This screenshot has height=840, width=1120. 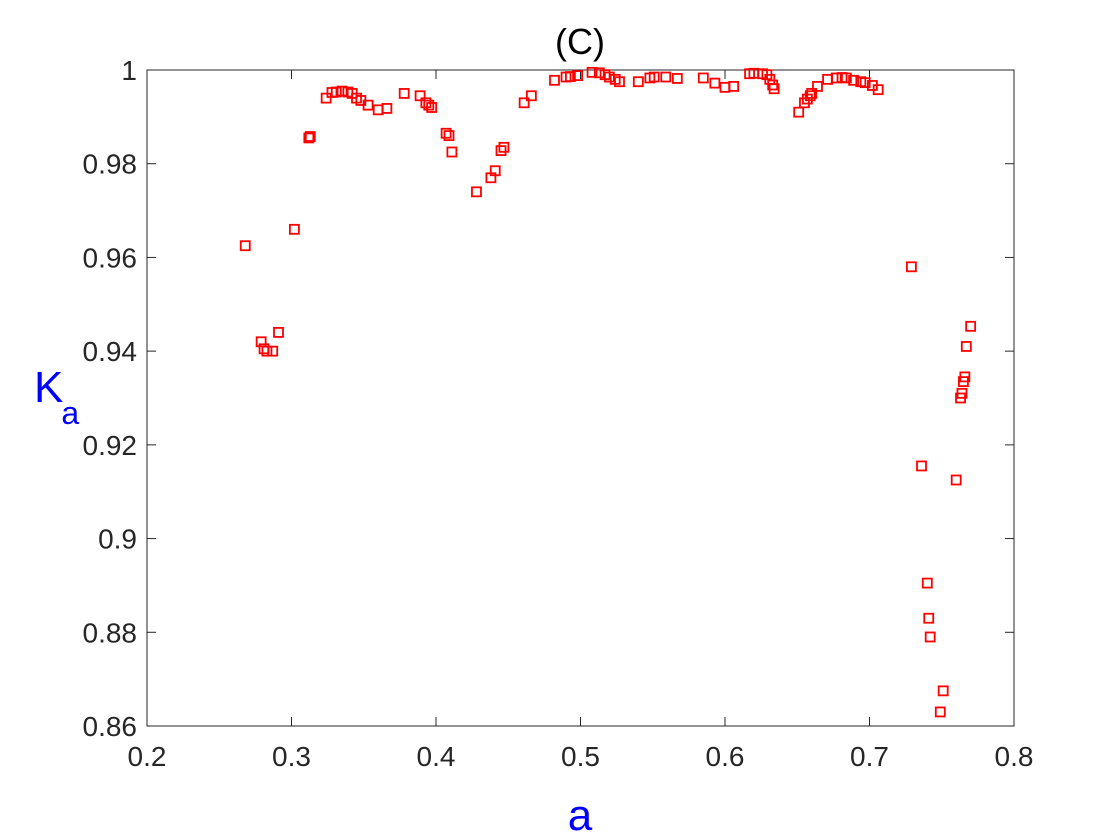 What do you see at coordinates (129, 70) in the screenshot?
I see `y-tick-label: 1` at bounding box center [129, 70].